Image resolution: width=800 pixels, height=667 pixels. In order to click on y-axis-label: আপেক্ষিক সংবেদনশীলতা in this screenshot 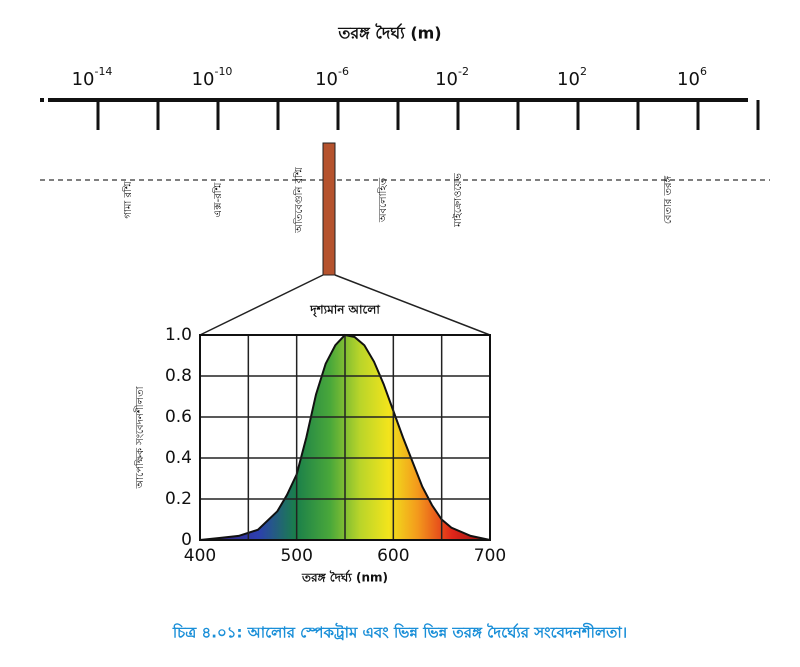, I will do `click(139, 437)`.